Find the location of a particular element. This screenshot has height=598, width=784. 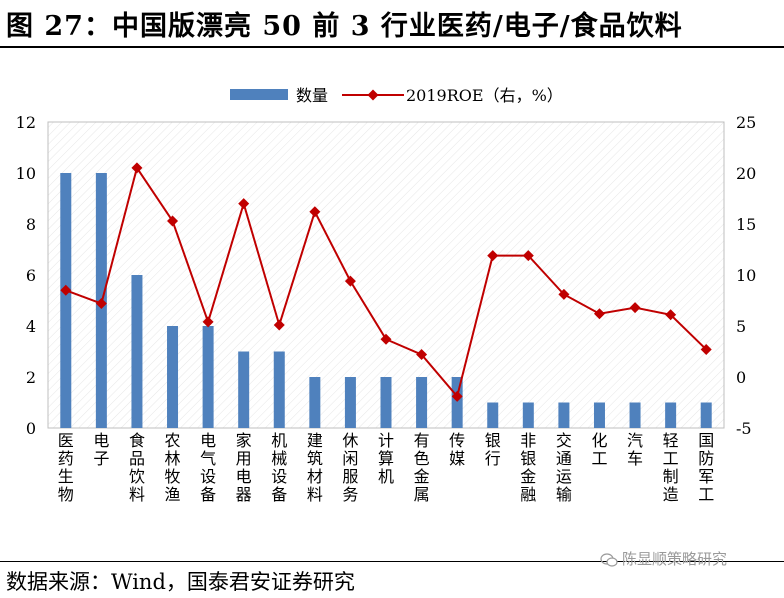

y-left-tick-label: 4 is located at coordinates (31, 326).